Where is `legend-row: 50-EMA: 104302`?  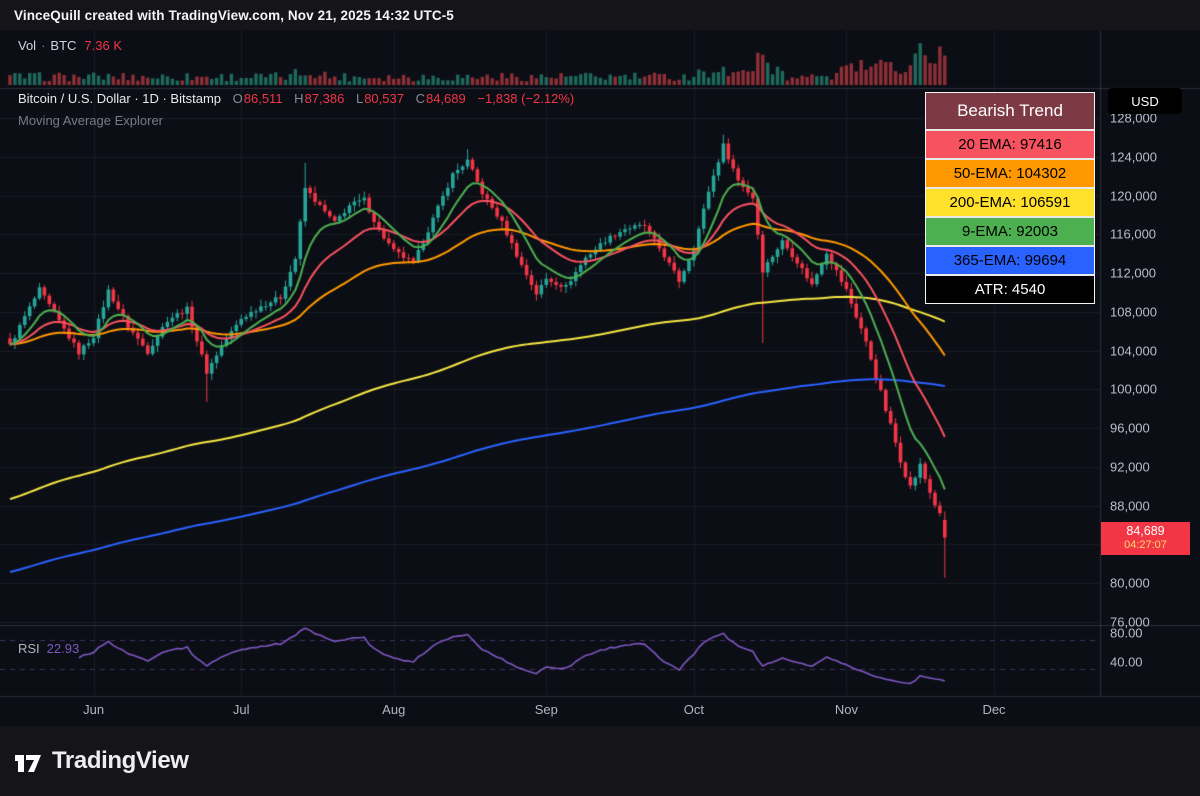 legend-row: 50-EMA: 104302 is located at coordinates (1010, 173).